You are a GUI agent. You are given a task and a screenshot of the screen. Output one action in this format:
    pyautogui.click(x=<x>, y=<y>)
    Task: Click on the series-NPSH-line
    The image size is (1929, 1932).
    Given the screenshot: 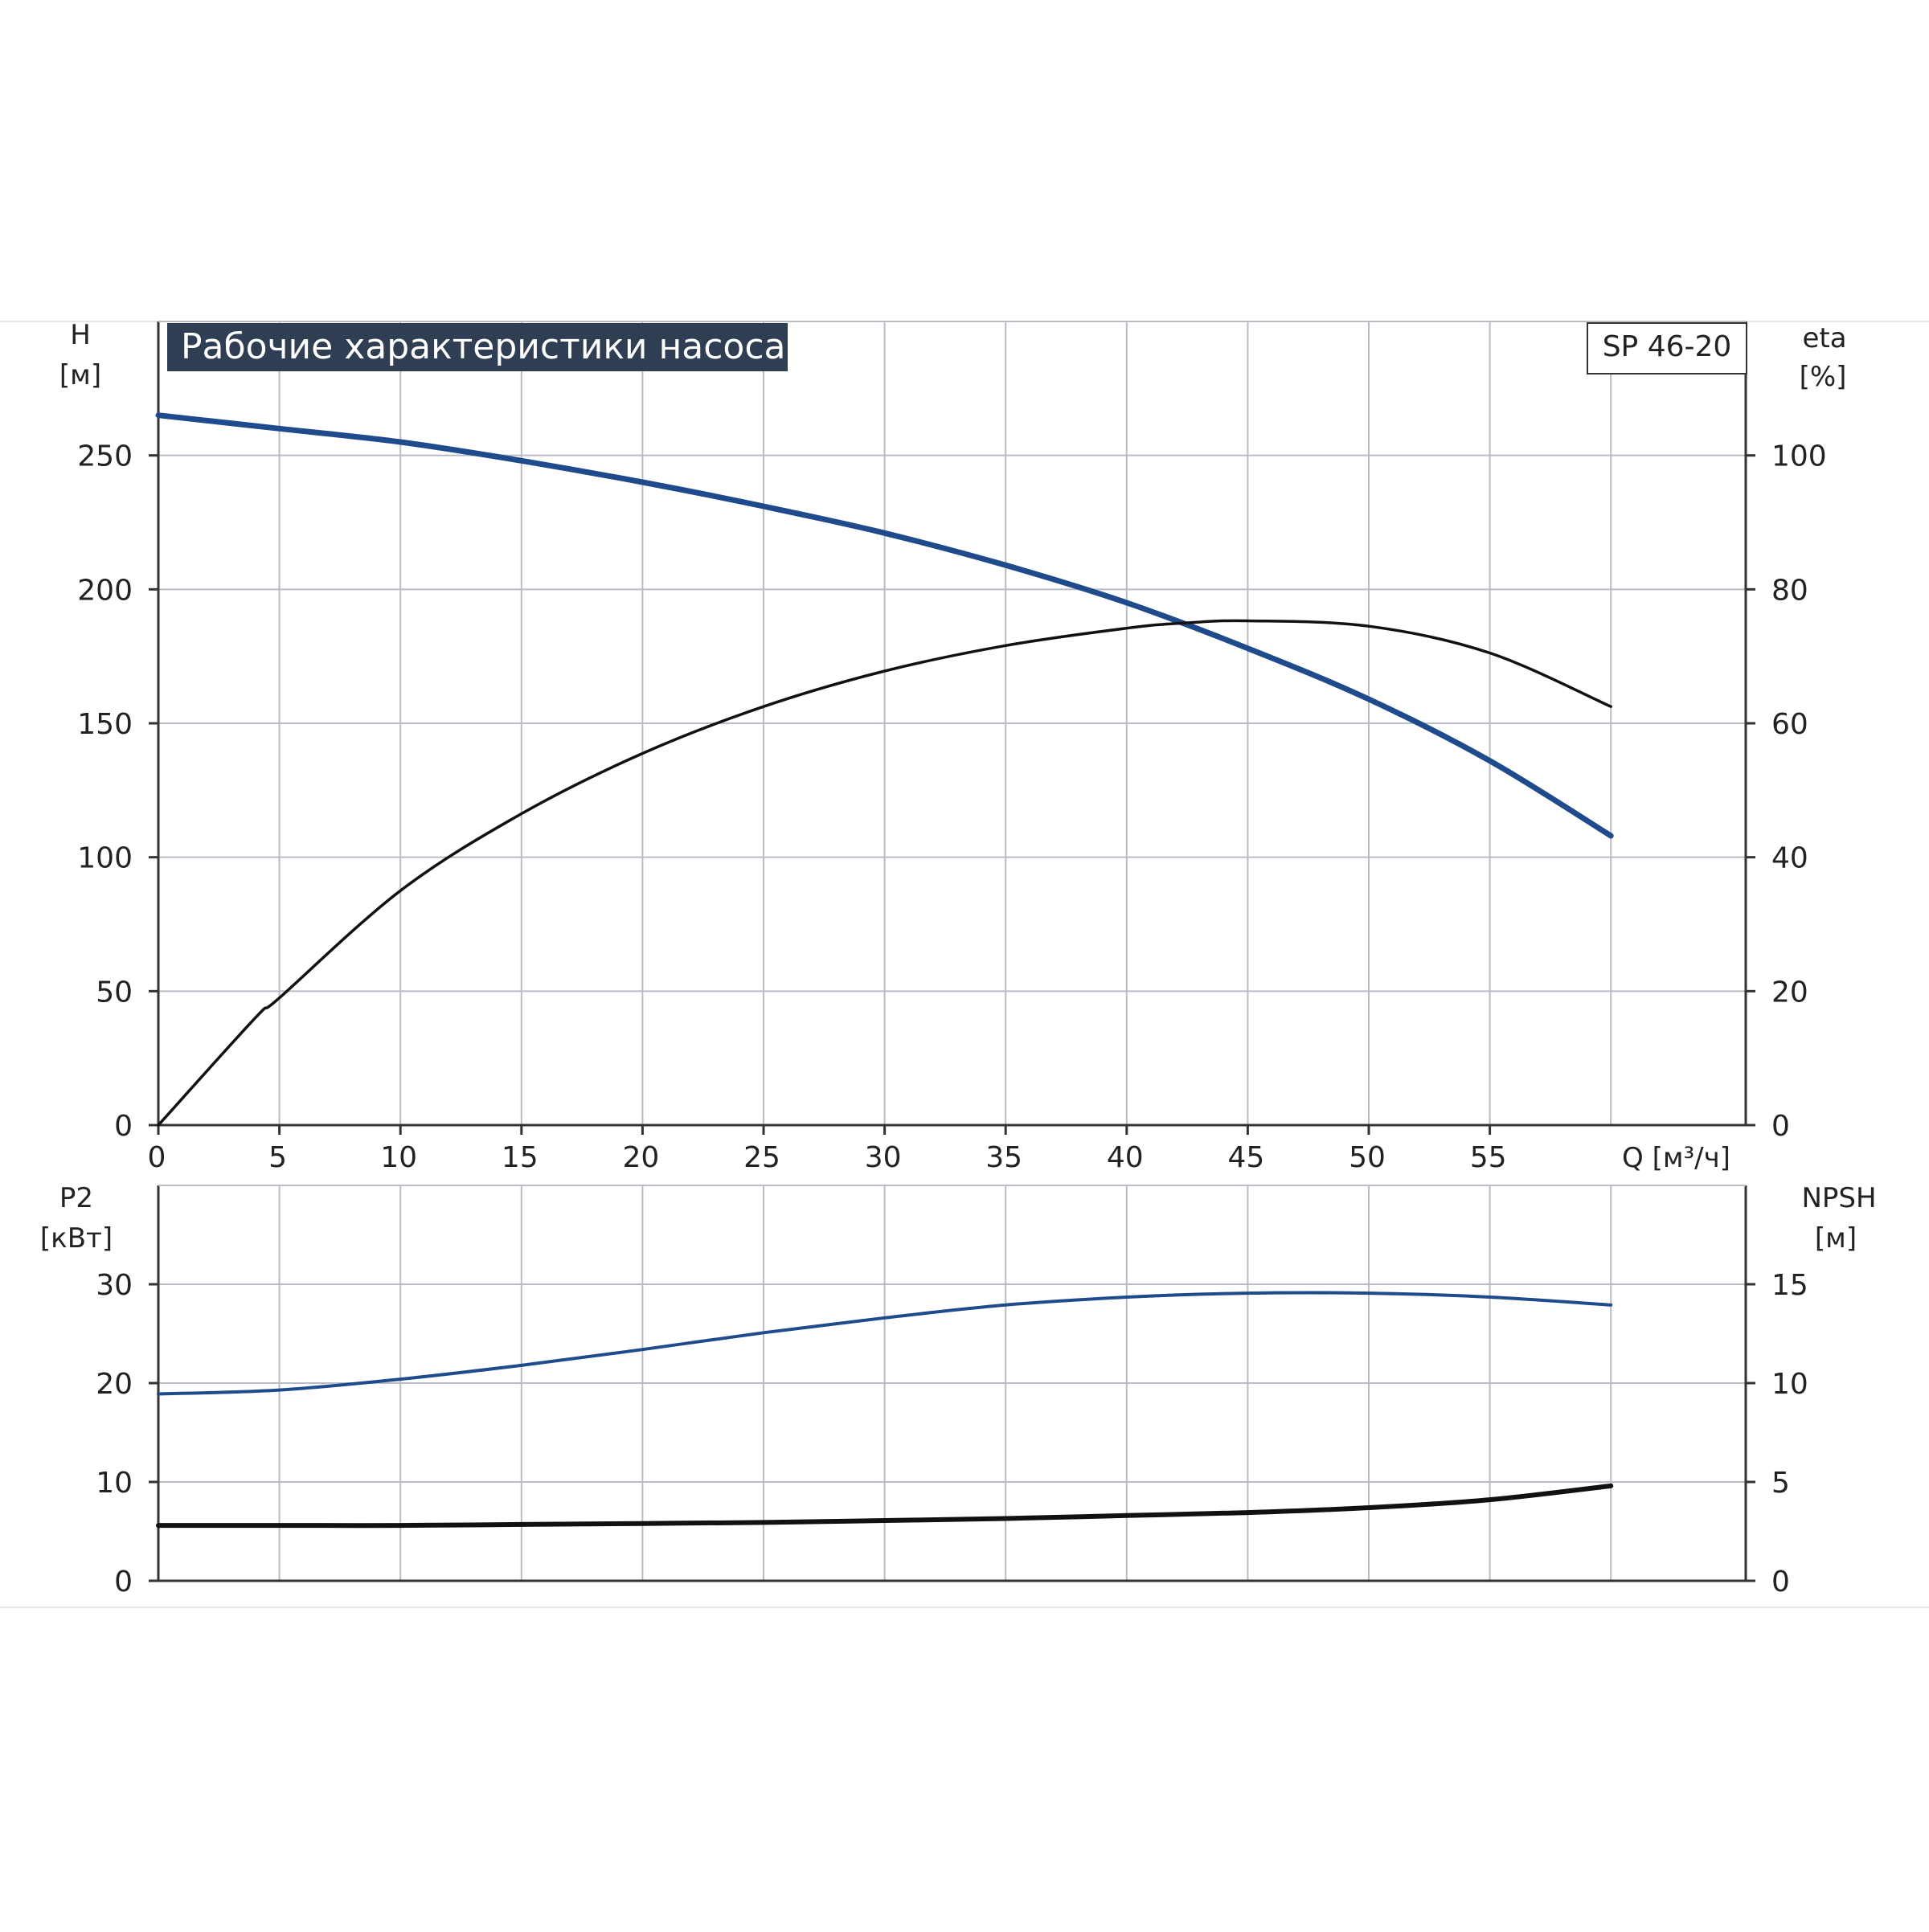 What is the action you would take?
    pyautogui.click(x=885, y=1506)
    